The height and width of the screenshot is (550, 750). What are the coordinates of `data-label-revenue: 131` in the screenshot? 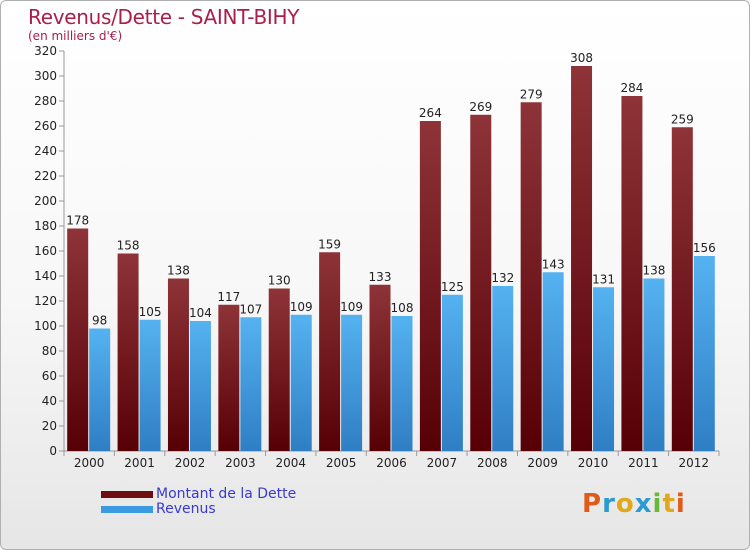 It's located at (603, 279).